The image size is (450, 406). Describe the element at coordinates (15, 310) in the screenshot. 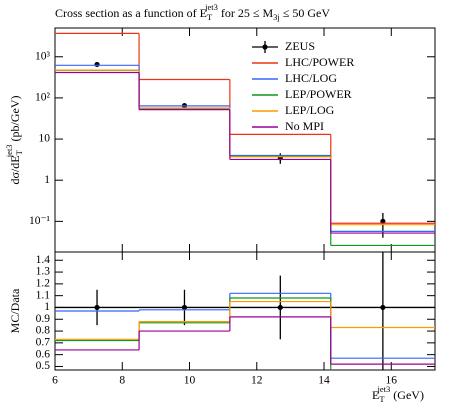

I see `ratio-y-label: MC/Data` at that location.